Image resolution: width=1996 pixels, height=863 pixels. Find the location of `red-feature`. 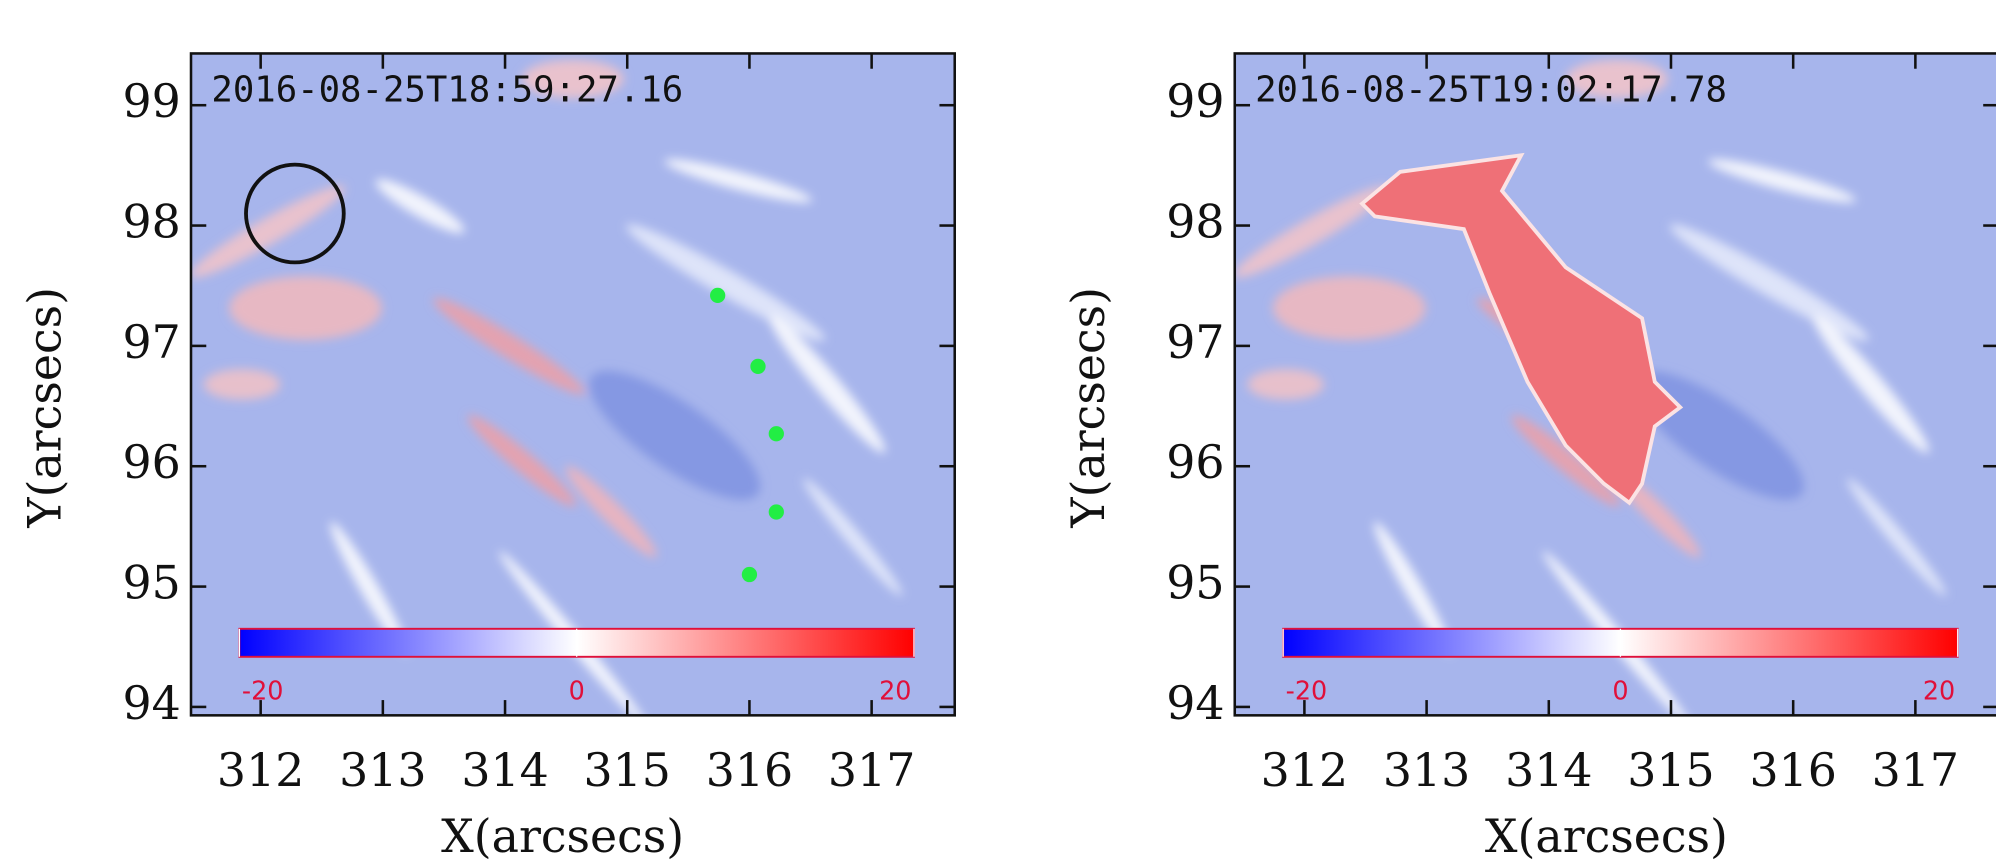

red-feature is located at coordinates (1521, 329).